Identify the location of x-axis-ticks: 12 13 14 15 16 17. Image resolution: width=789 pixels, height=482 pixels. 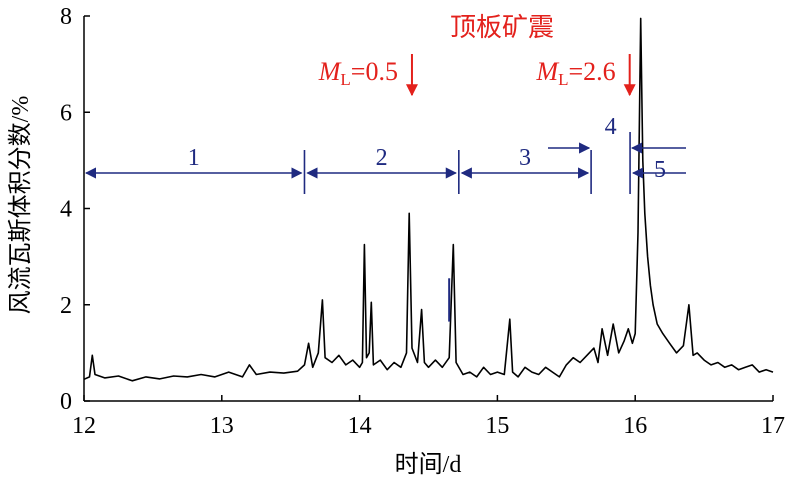
(428, 417).